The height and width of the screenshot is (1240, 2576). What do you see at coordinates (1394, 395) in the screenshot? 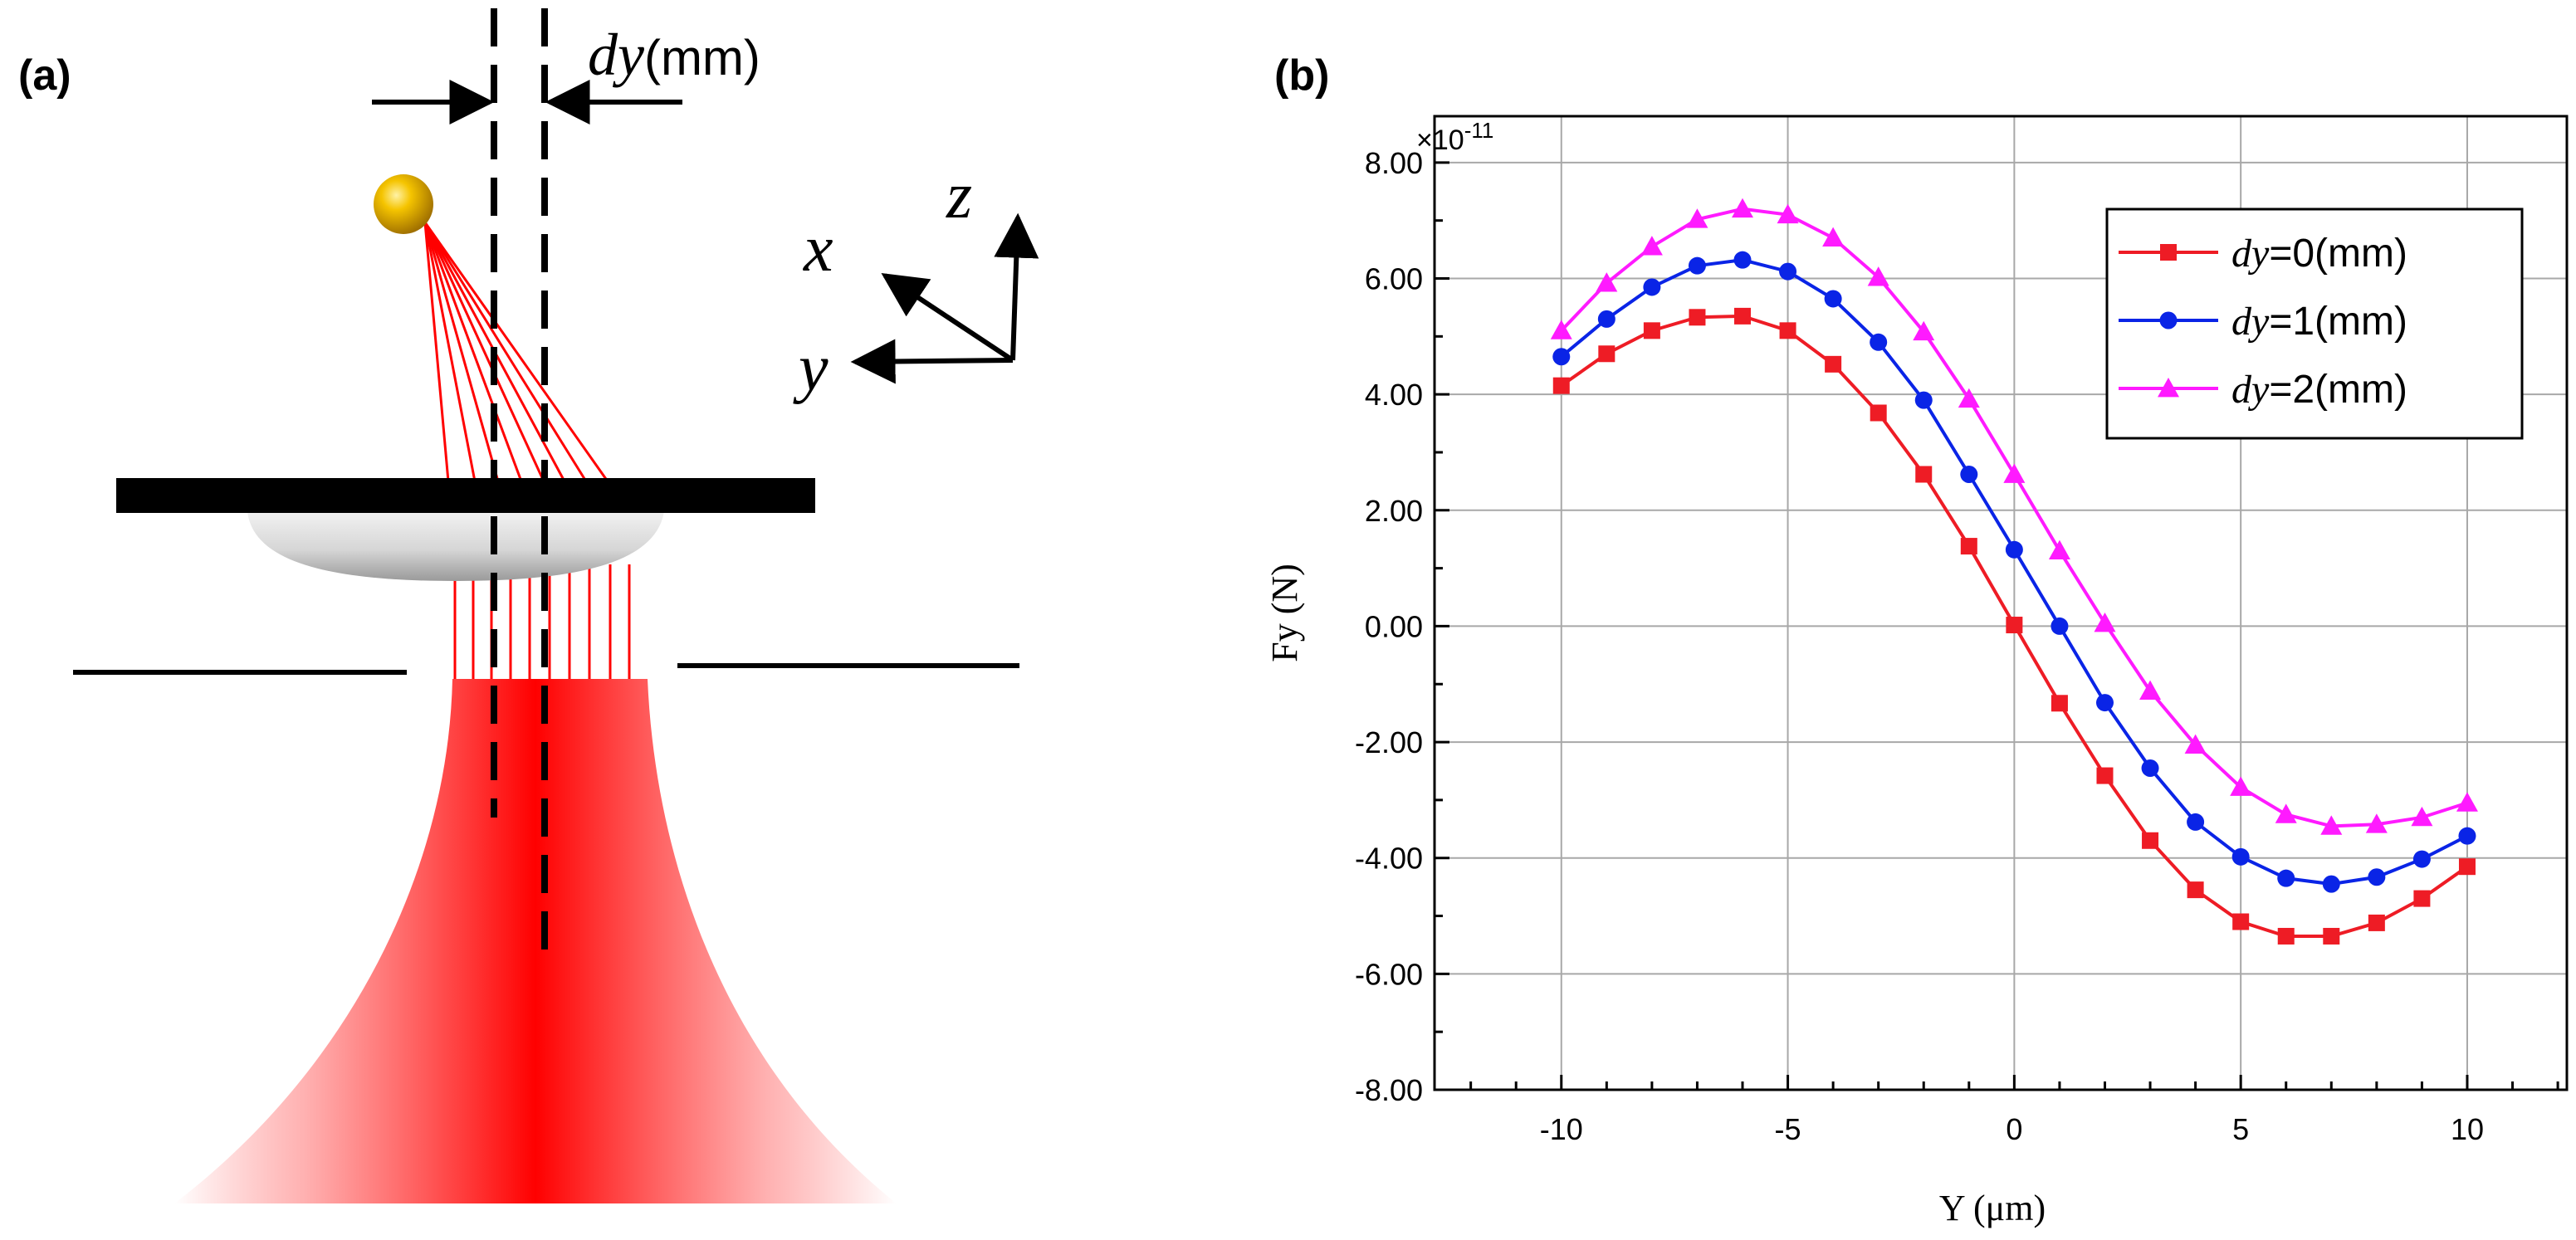
I see `y-tick-label: 4.00` at bounding box center [1394, 395].